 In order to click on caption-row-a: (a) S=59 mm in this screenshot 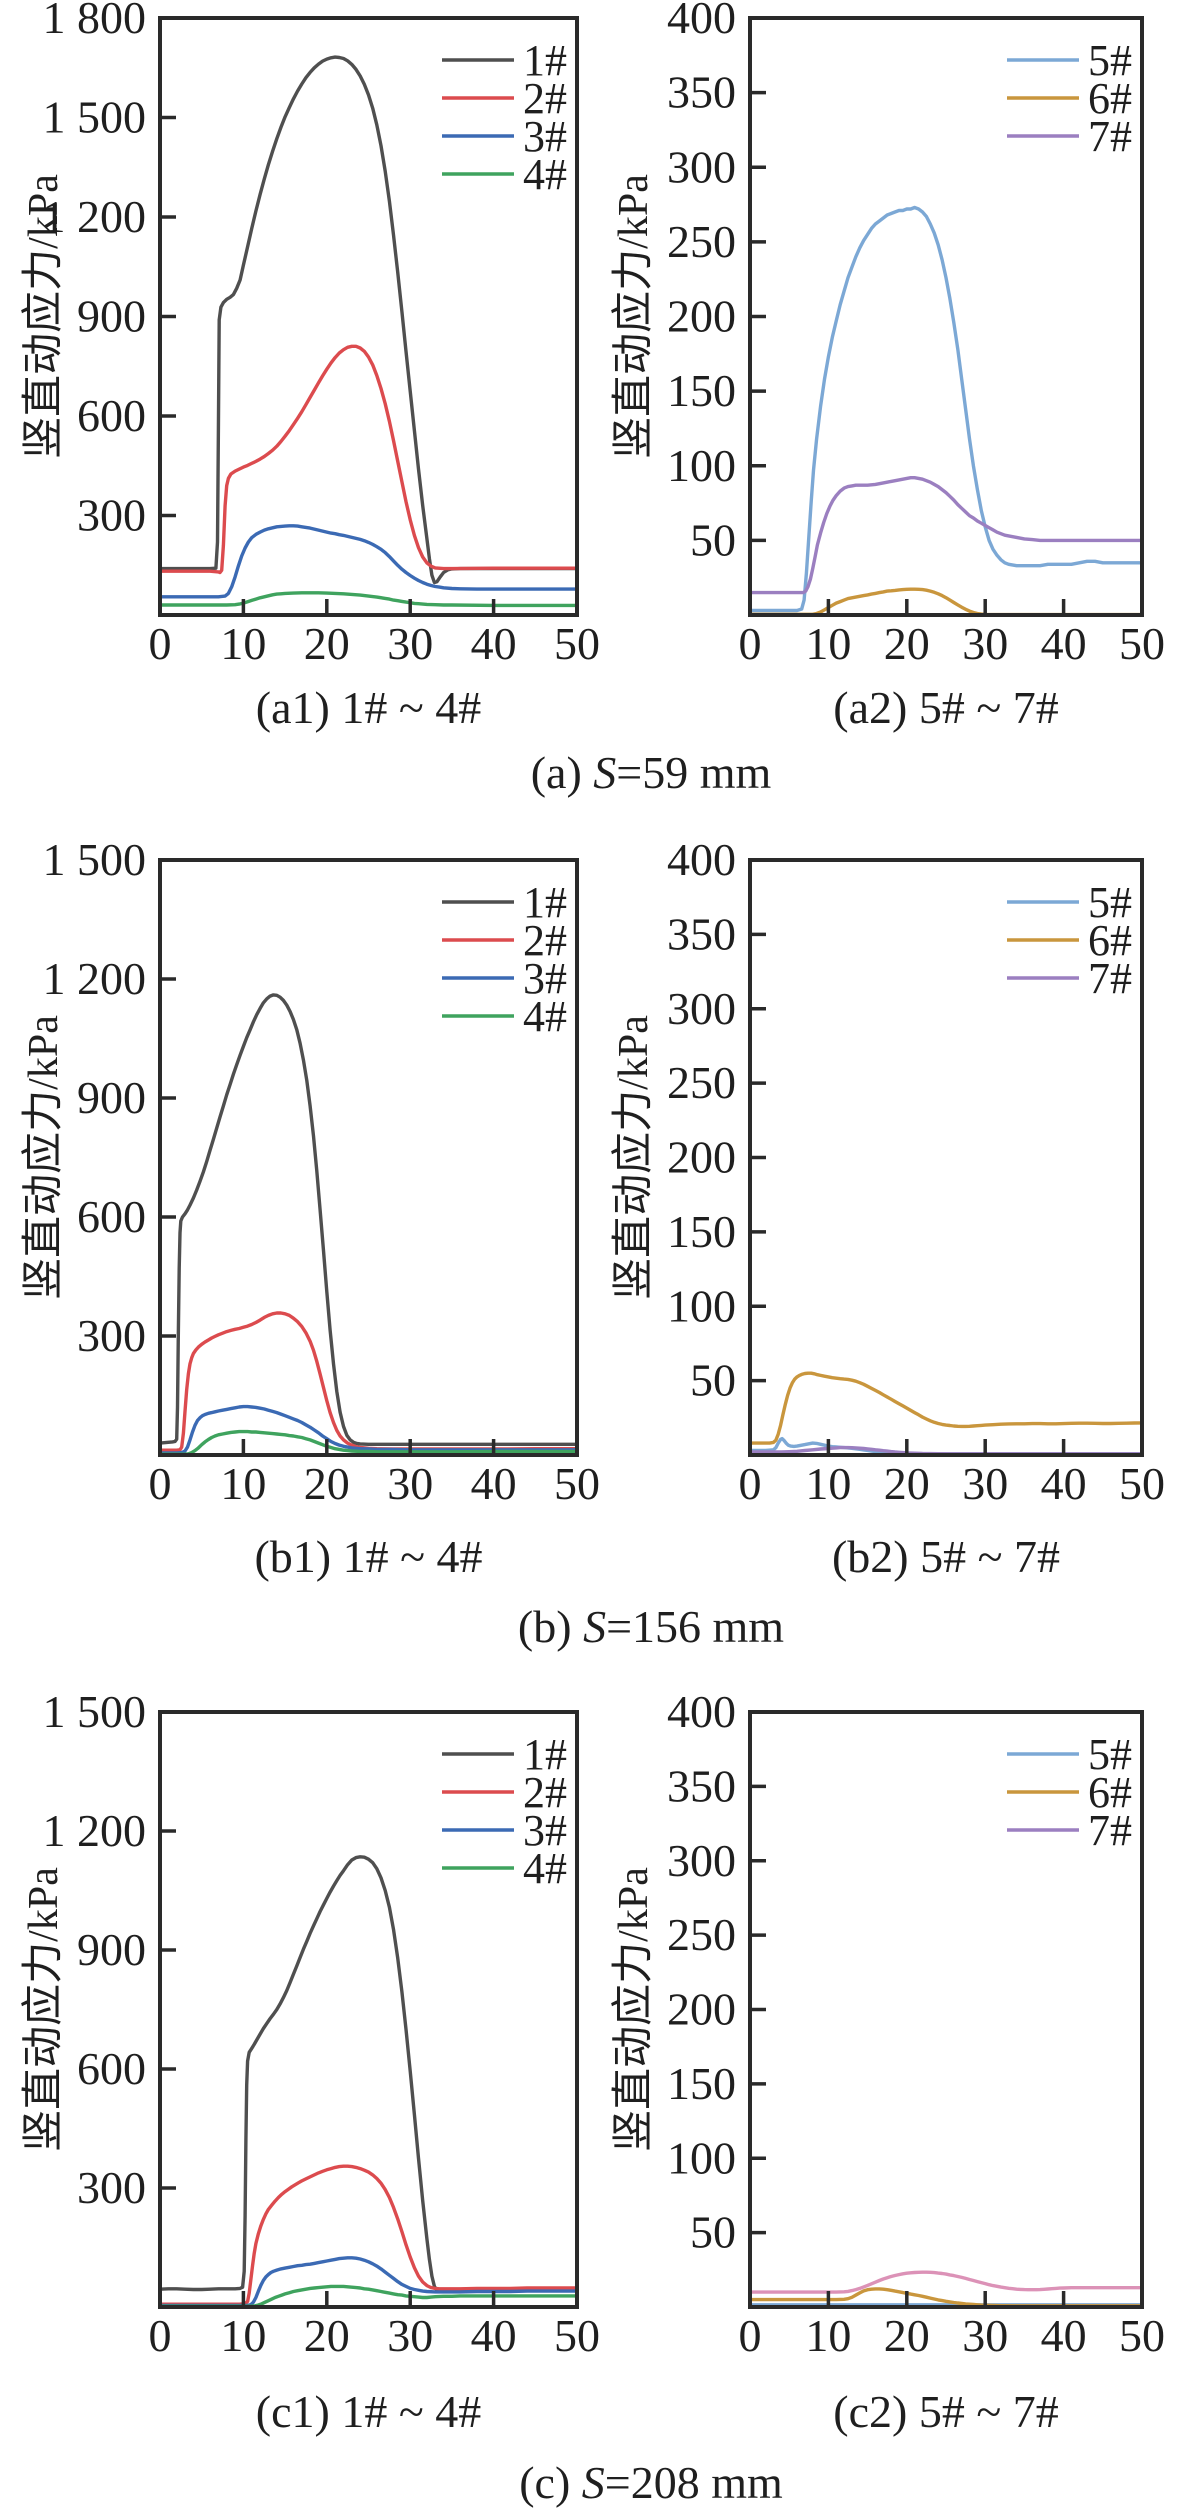, I will do `click(651, 772)`.